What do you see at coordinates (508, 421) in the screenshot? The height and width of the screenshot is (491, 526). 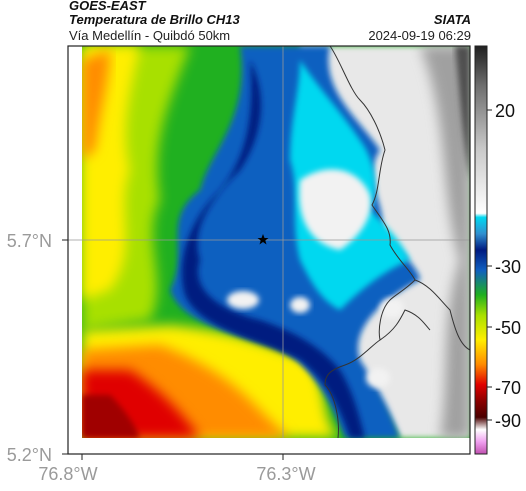 I see `colorbar-tick-label: -90` at bounding box center [508, 421].